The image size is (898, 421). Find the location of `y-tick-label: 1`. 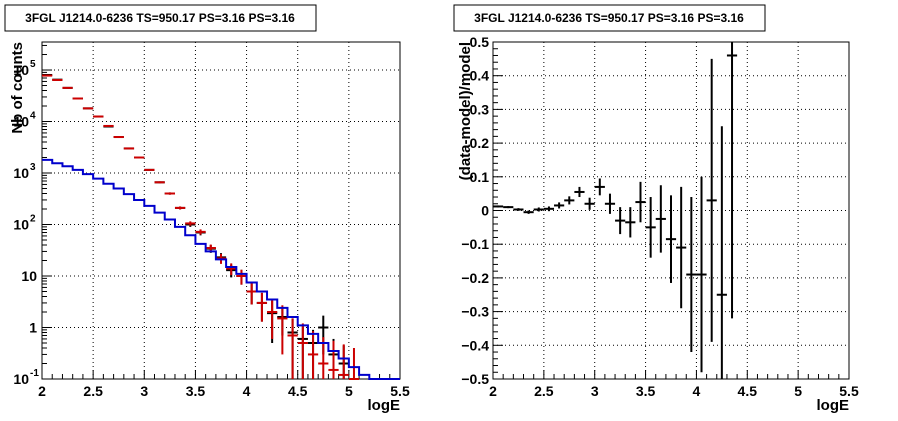

y-tick-label: 1 is located at coordinates (33, 328).